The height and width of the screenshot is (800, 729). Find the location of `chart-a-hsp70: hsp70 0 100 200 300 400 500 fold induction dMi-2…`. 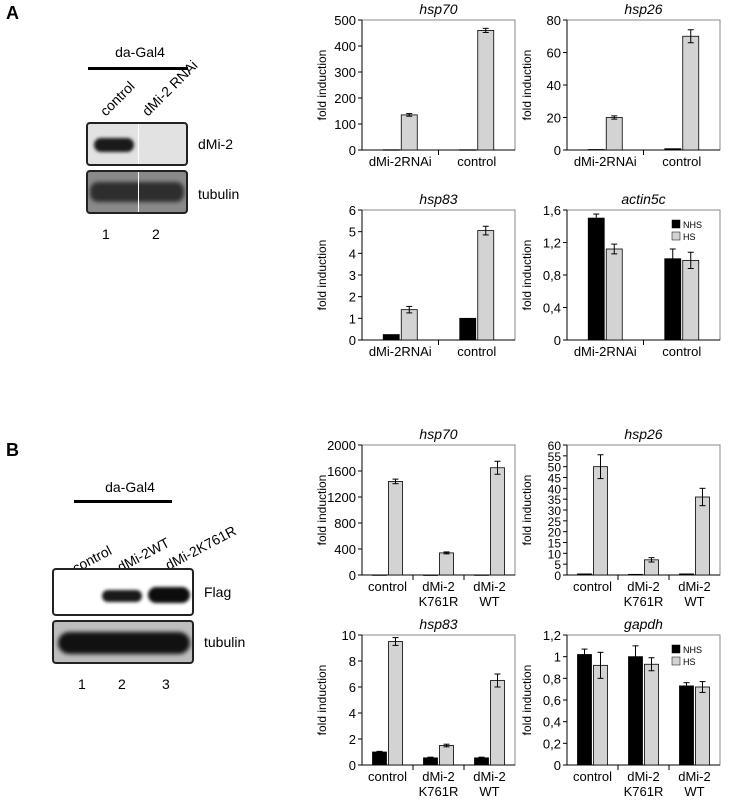

chart-a-hsp70: hsp70 0 100 200 300 400 500 fold induction dMi-2… is located at coordinates (415, 85).